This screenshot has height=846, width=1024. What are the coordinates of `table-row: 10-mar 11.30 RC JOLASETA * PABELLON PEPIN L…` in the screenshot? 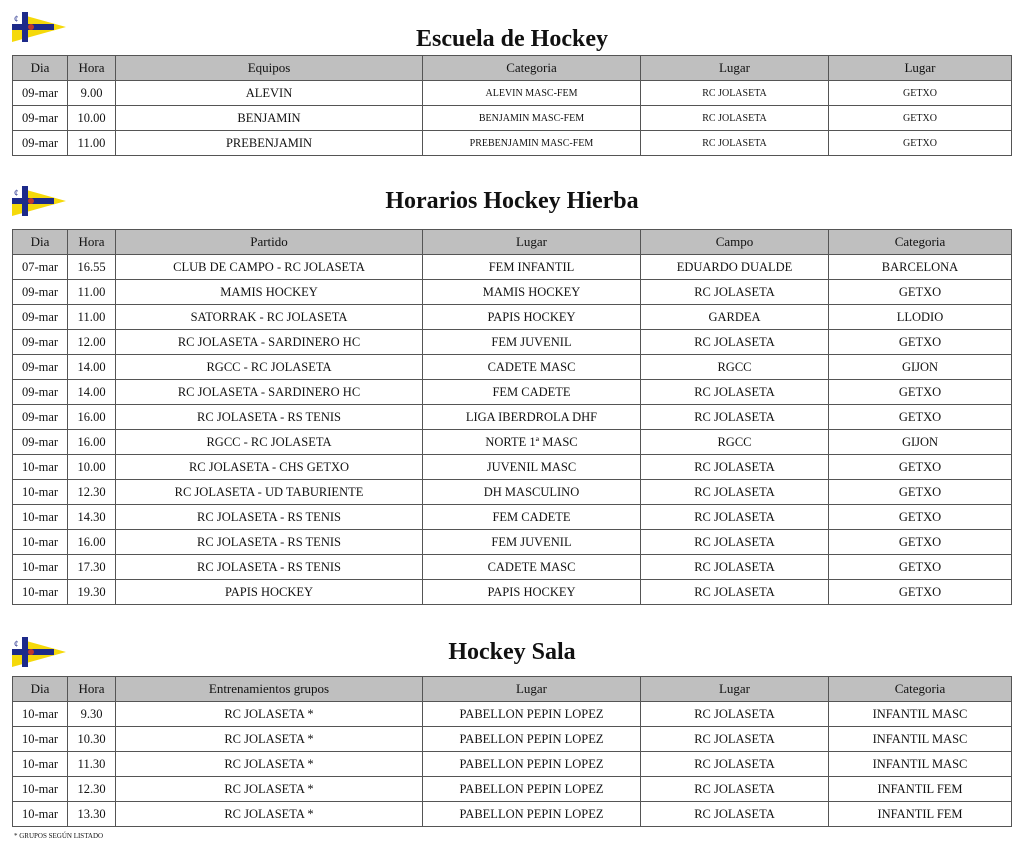 It's located at (512, 764).